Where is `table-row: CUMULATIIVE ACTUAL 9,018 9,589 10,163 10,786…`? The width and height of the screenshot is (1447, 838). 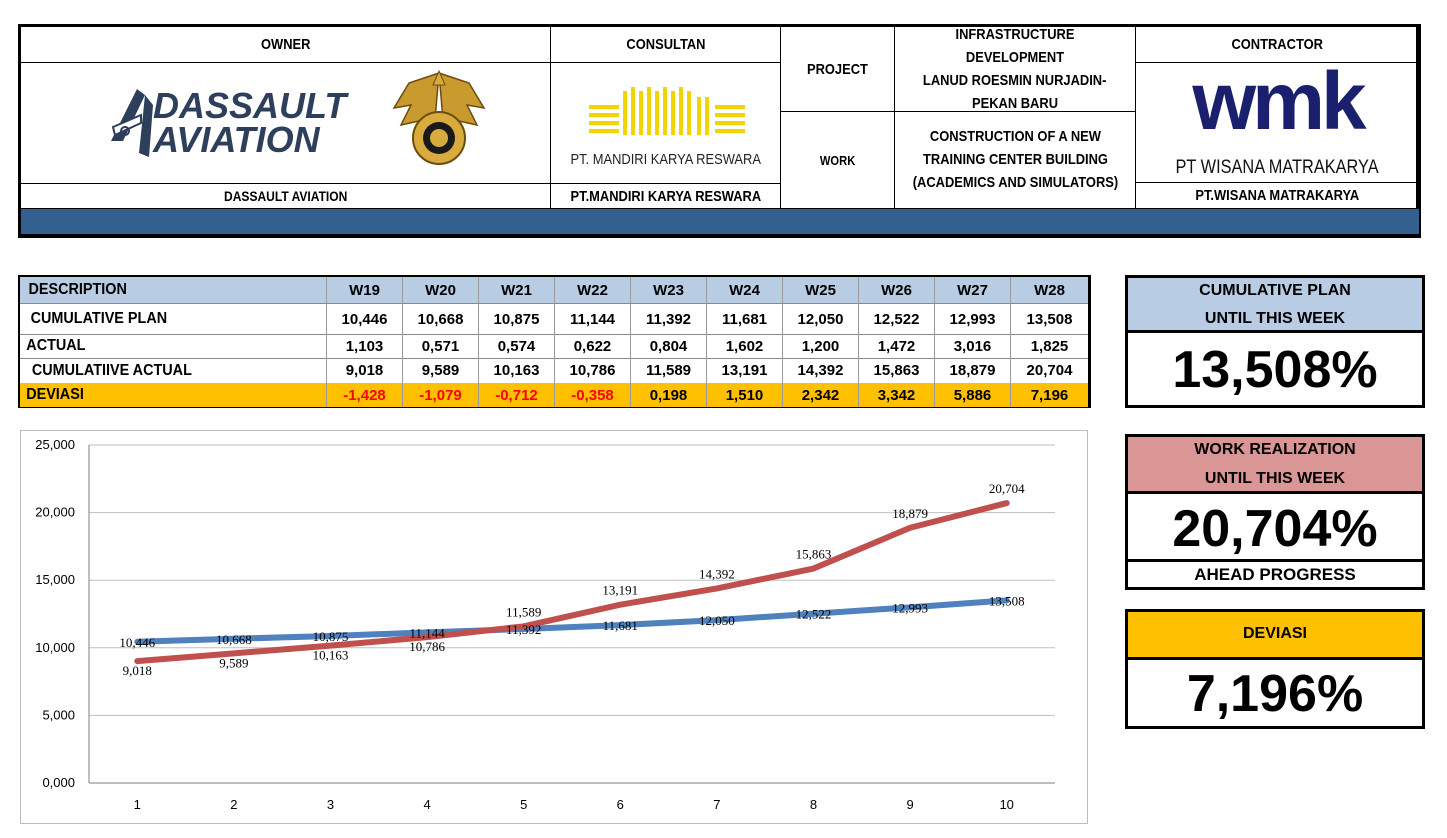 table-row: CUMULATIIVE ACTUAL 9,018 9,589 10,163 10,786… is located at coordinates (554, 371).